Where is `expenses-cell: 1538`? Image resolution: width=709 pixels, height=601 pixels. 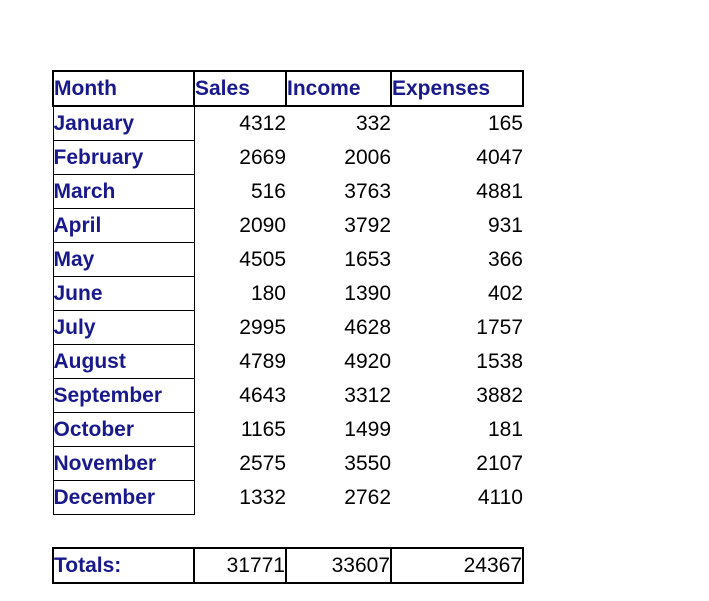 expenses-cell: 1538 is located at coordinates (499, 361).